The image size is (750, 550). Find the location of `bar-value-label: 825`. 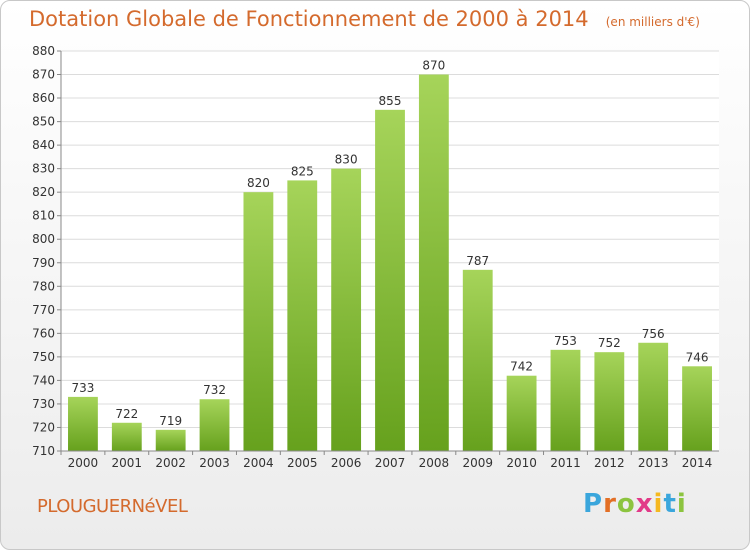

bar-value-label: 825 is located at coordinates (302, 171).